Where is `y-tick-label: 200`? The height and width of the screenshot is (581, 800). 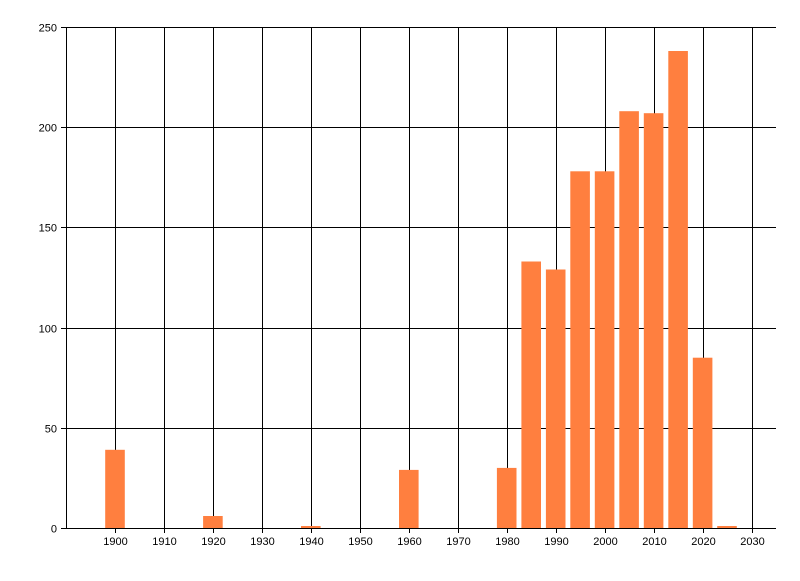 y-tick-label: 200 is located at coordinates (48, 129).